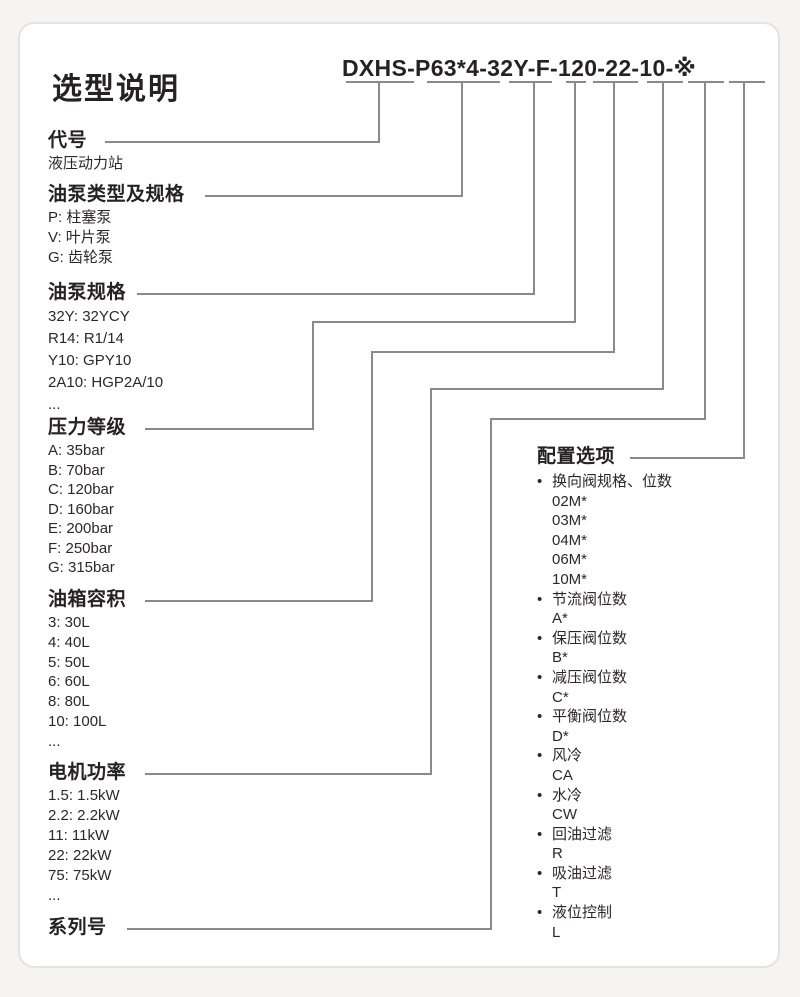 This screenshot has height=997, width=800. Describe the element at coordinates (556, 932) in the screenshot. I see `config-option-item: L` at that location.